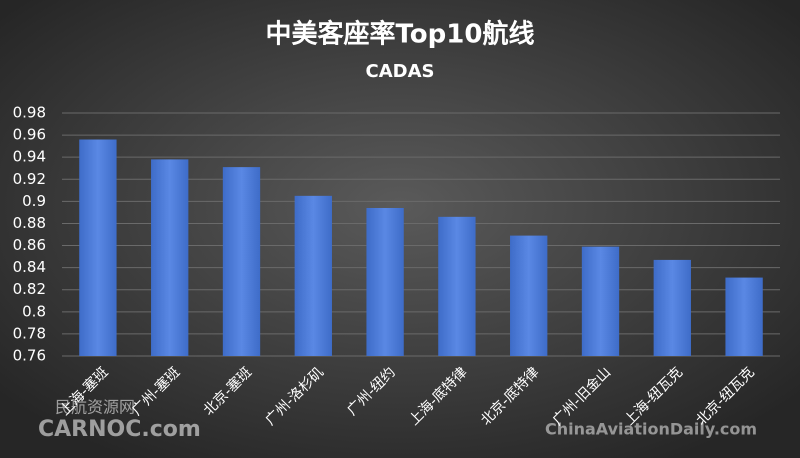 The height and width of the screenshot is (458, 800). What do you see at coordinates (400, 71) in the screenshot?
I see `chart-subtitle: CADAS` at bounding box center [400, 71].